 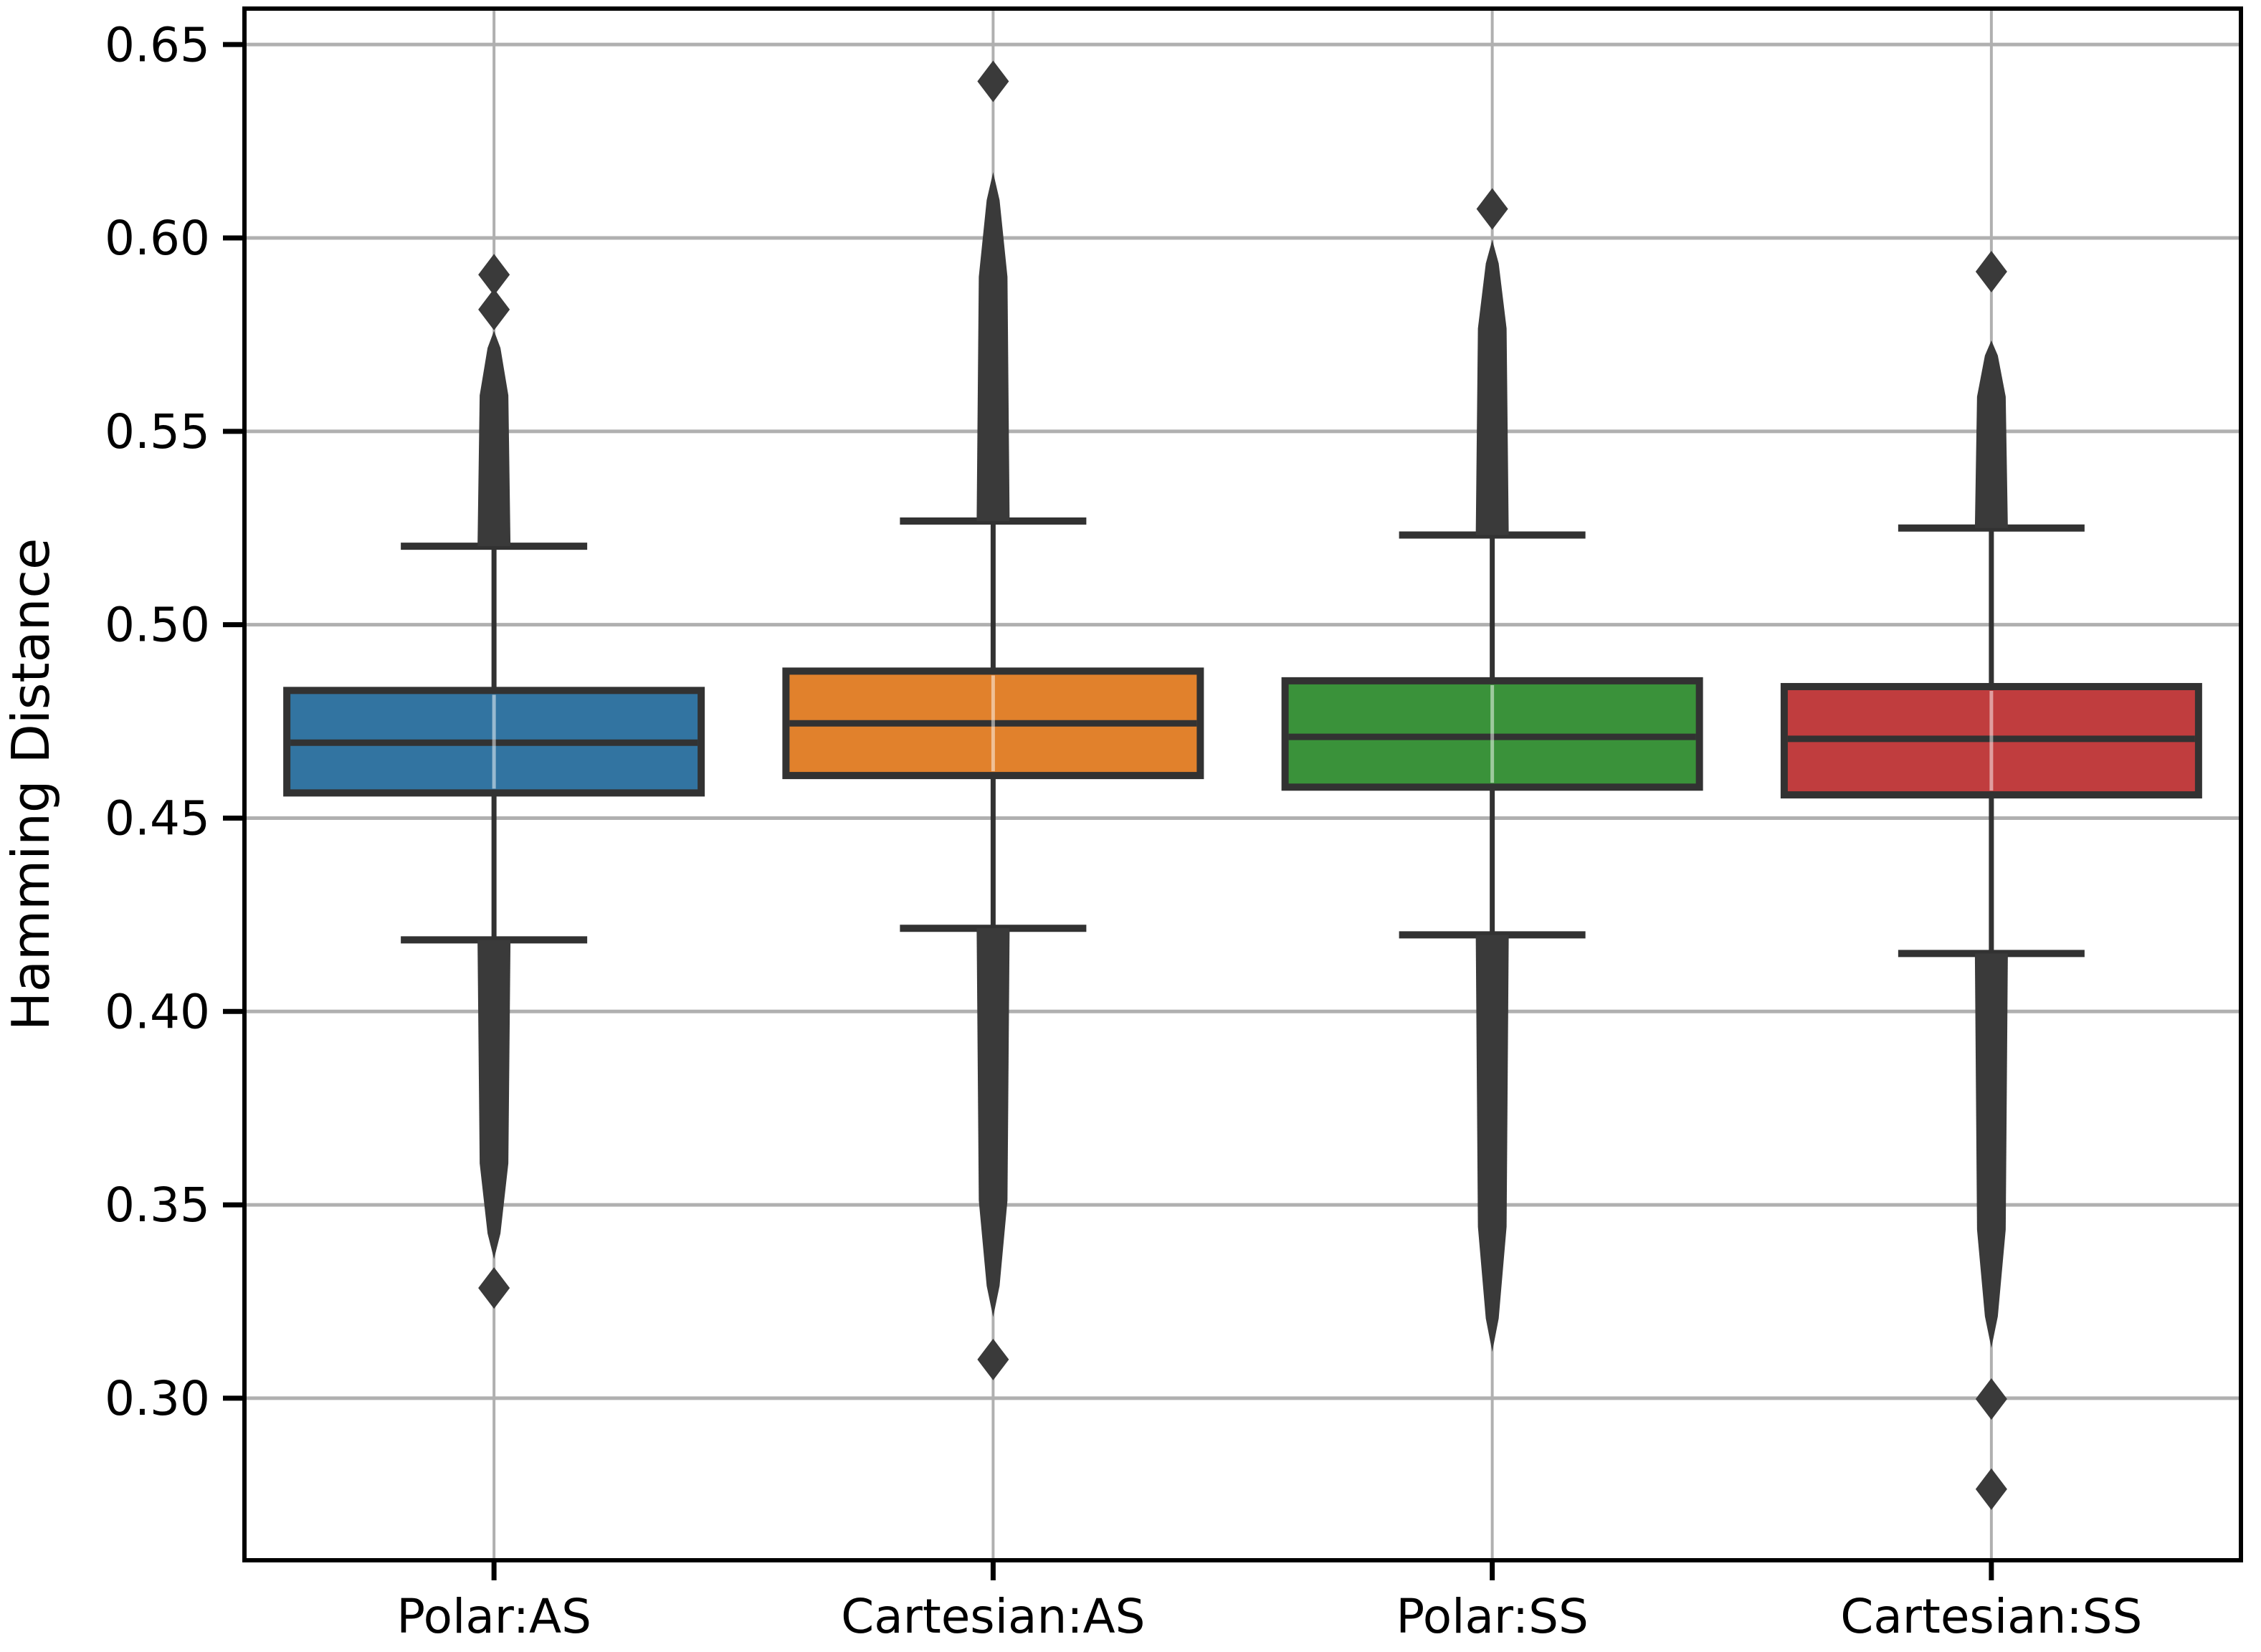 What do you see at coordinates (1991, 1616) in the screenshot?
I see `x-tick-label: Cartesian:SS` at bounding box center [1991, 1616].